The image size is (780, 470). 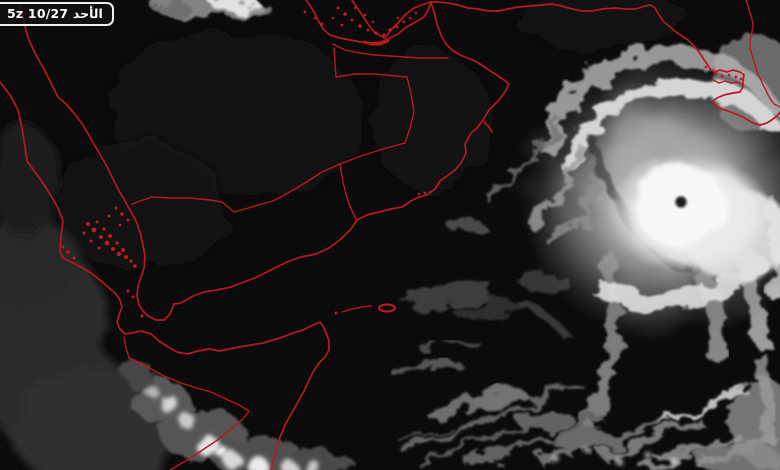 What do you see at coordinates (87, 13) in the screenshot?
I see `timestamp-day: الأحد` at bounding box center [87, 13].